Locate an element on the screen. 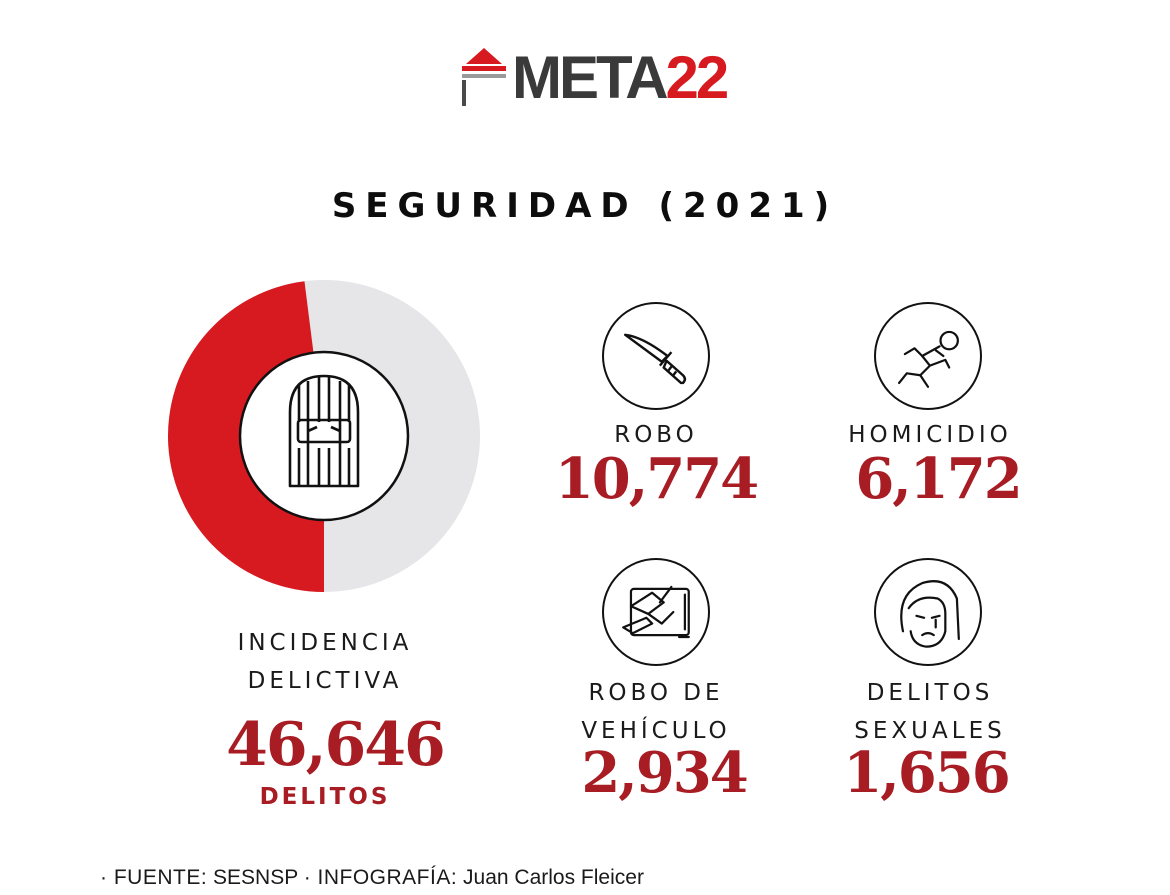 The image size is (1170, 895). robo-icon-circle is located at coordinates (656, 356).